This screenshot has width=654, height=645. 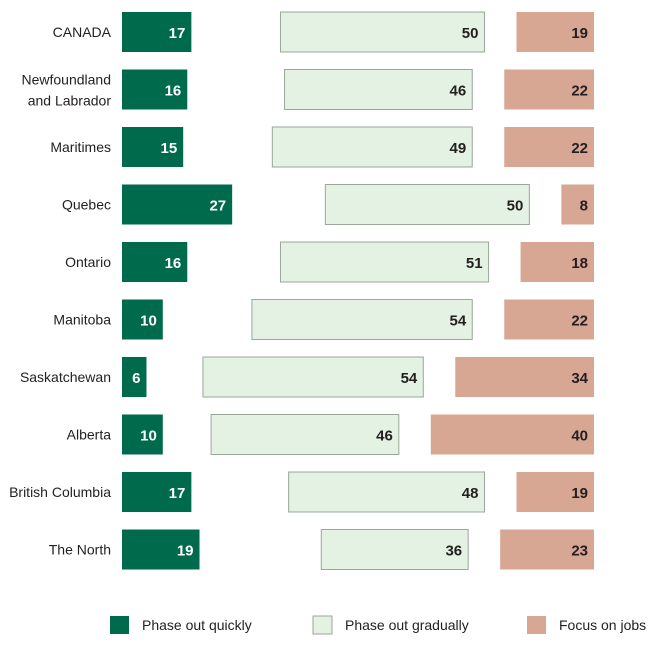 What do you see at coordinates (82, 32) in the screenshot?
I see `category-label: CANADA` at bounding box center [82, 32].